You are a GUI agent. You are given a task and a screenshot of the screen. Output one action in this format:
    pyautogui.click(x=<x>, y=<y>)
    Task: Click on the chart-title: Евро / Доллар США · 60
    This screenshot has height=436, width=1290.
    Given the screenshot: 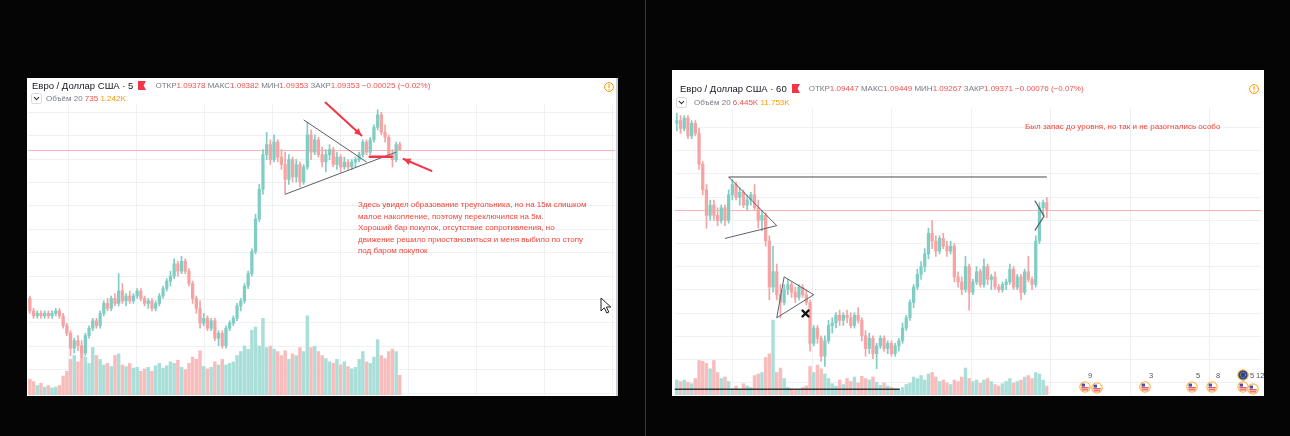 What is the action you would take?
    pyautogui.click(x=733, y=88)
    